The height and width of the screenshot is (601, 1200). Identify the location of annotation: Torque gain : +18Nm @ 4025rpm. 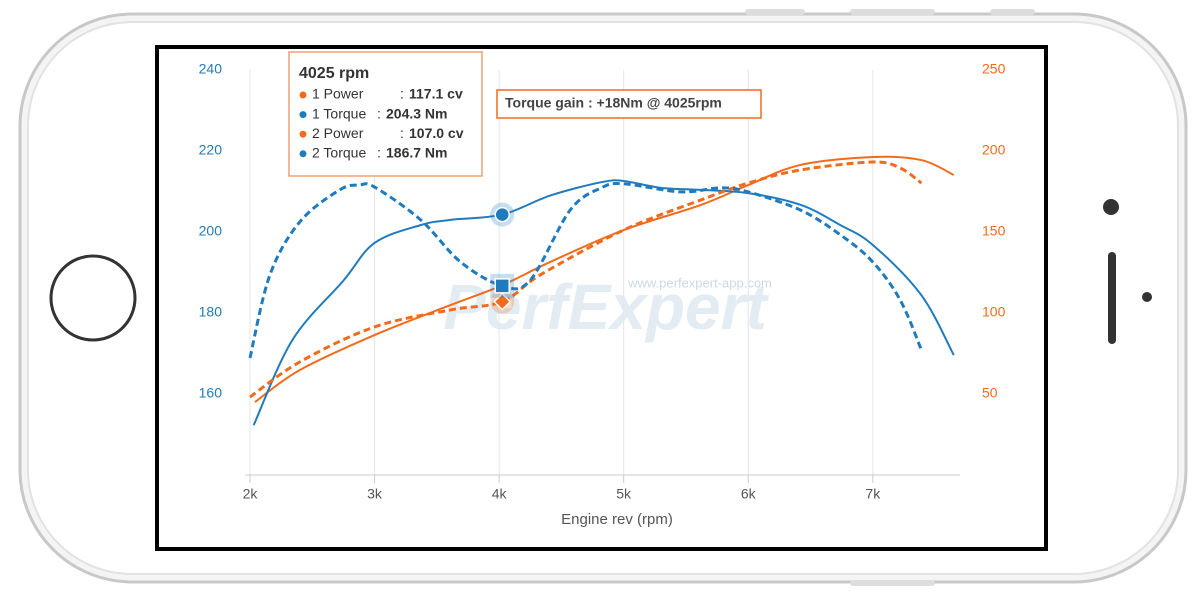
(613, 103).